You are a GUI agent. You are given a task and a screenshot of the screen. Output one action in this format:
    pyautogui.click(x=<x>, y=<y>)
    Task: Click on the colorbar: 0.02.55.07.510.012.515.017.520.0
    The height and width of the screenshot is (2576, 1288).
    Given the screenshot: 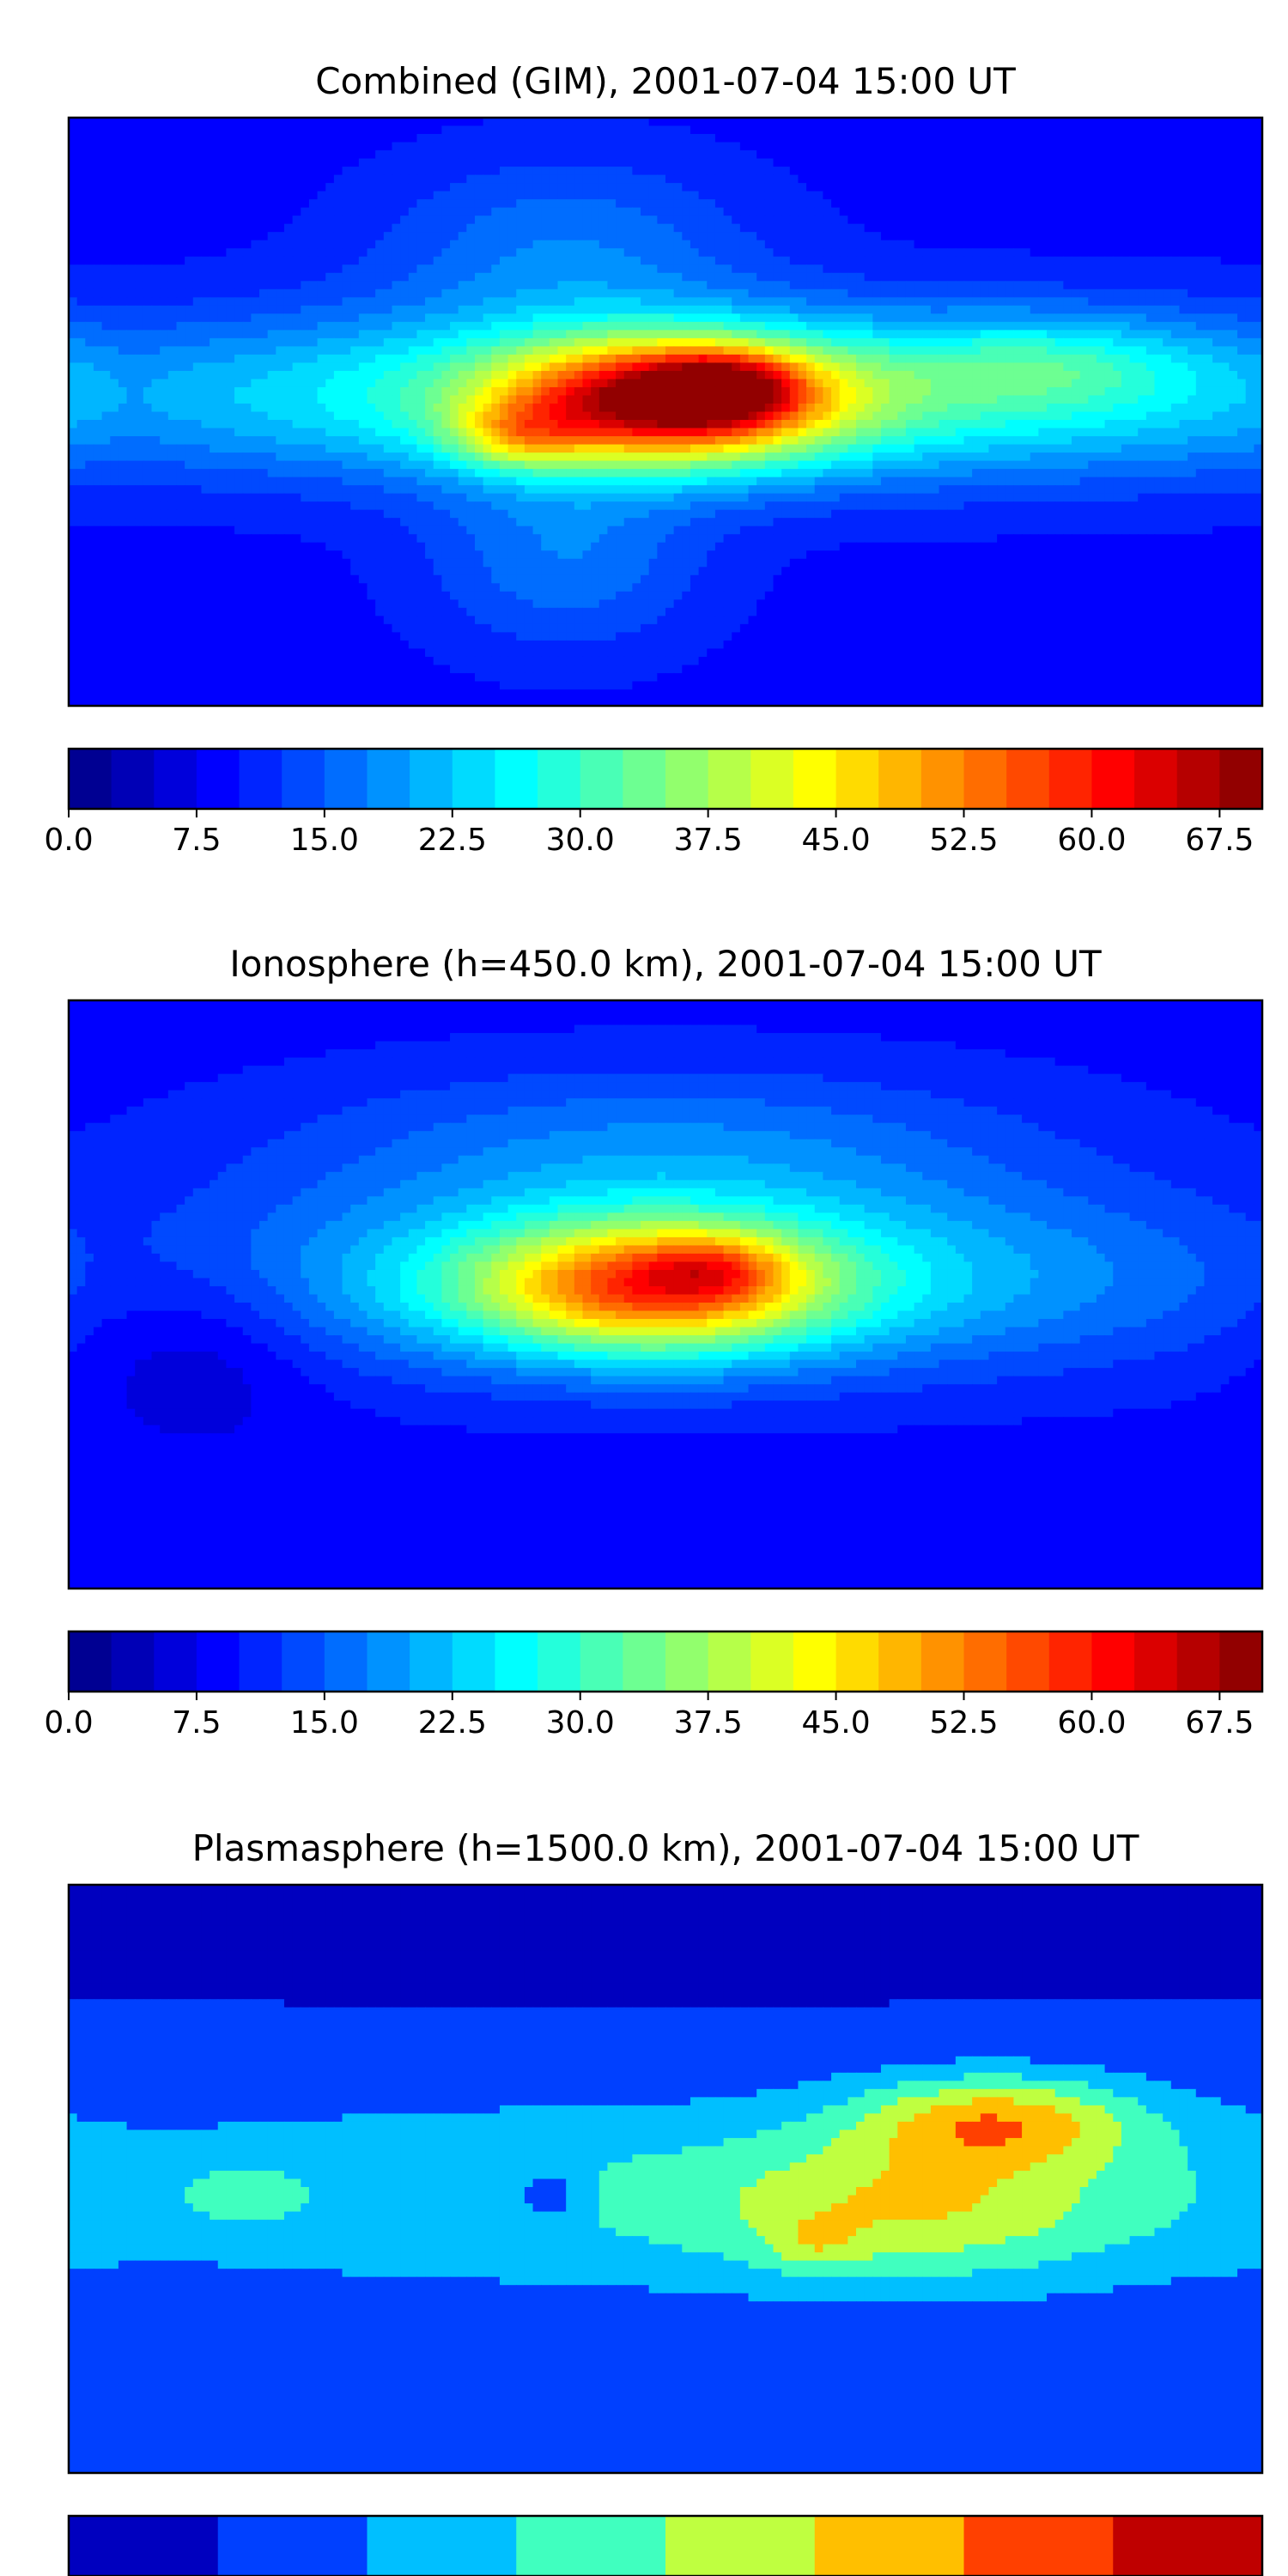 What is the action you would take?
    pyautogui.click(x=665, y=2545)
    